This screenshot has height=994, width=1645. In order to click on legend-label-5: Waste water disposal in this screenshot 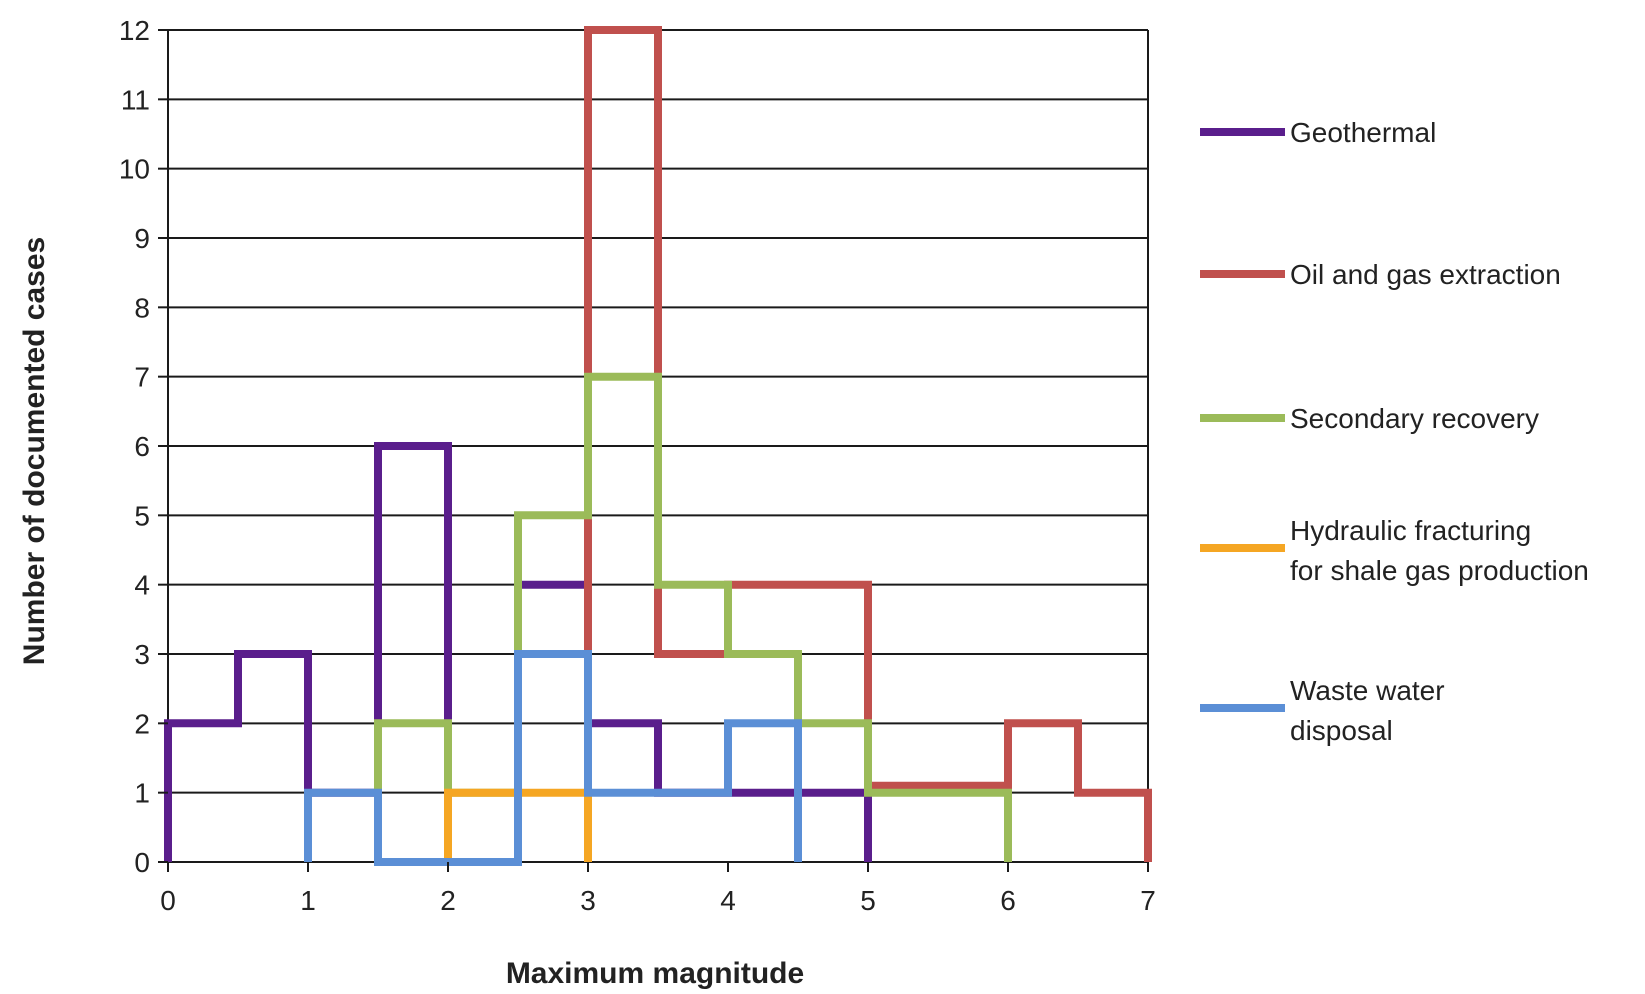, I will do `click(1367, 710)`.